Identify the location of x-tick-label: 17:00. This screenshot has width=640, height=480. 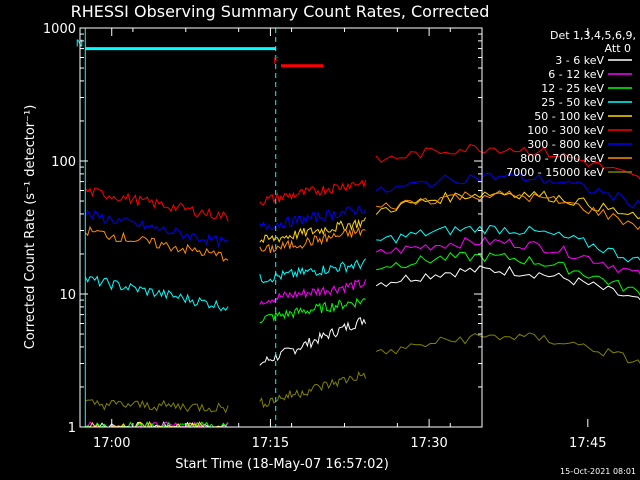
(111, 443).